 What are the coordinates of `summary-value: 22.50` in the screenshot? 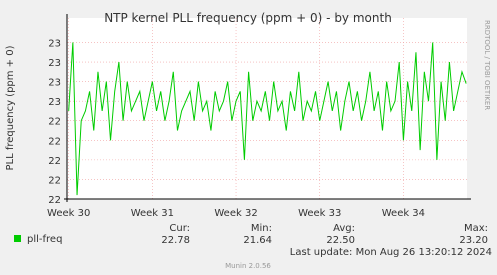 It's located at (340, 240).